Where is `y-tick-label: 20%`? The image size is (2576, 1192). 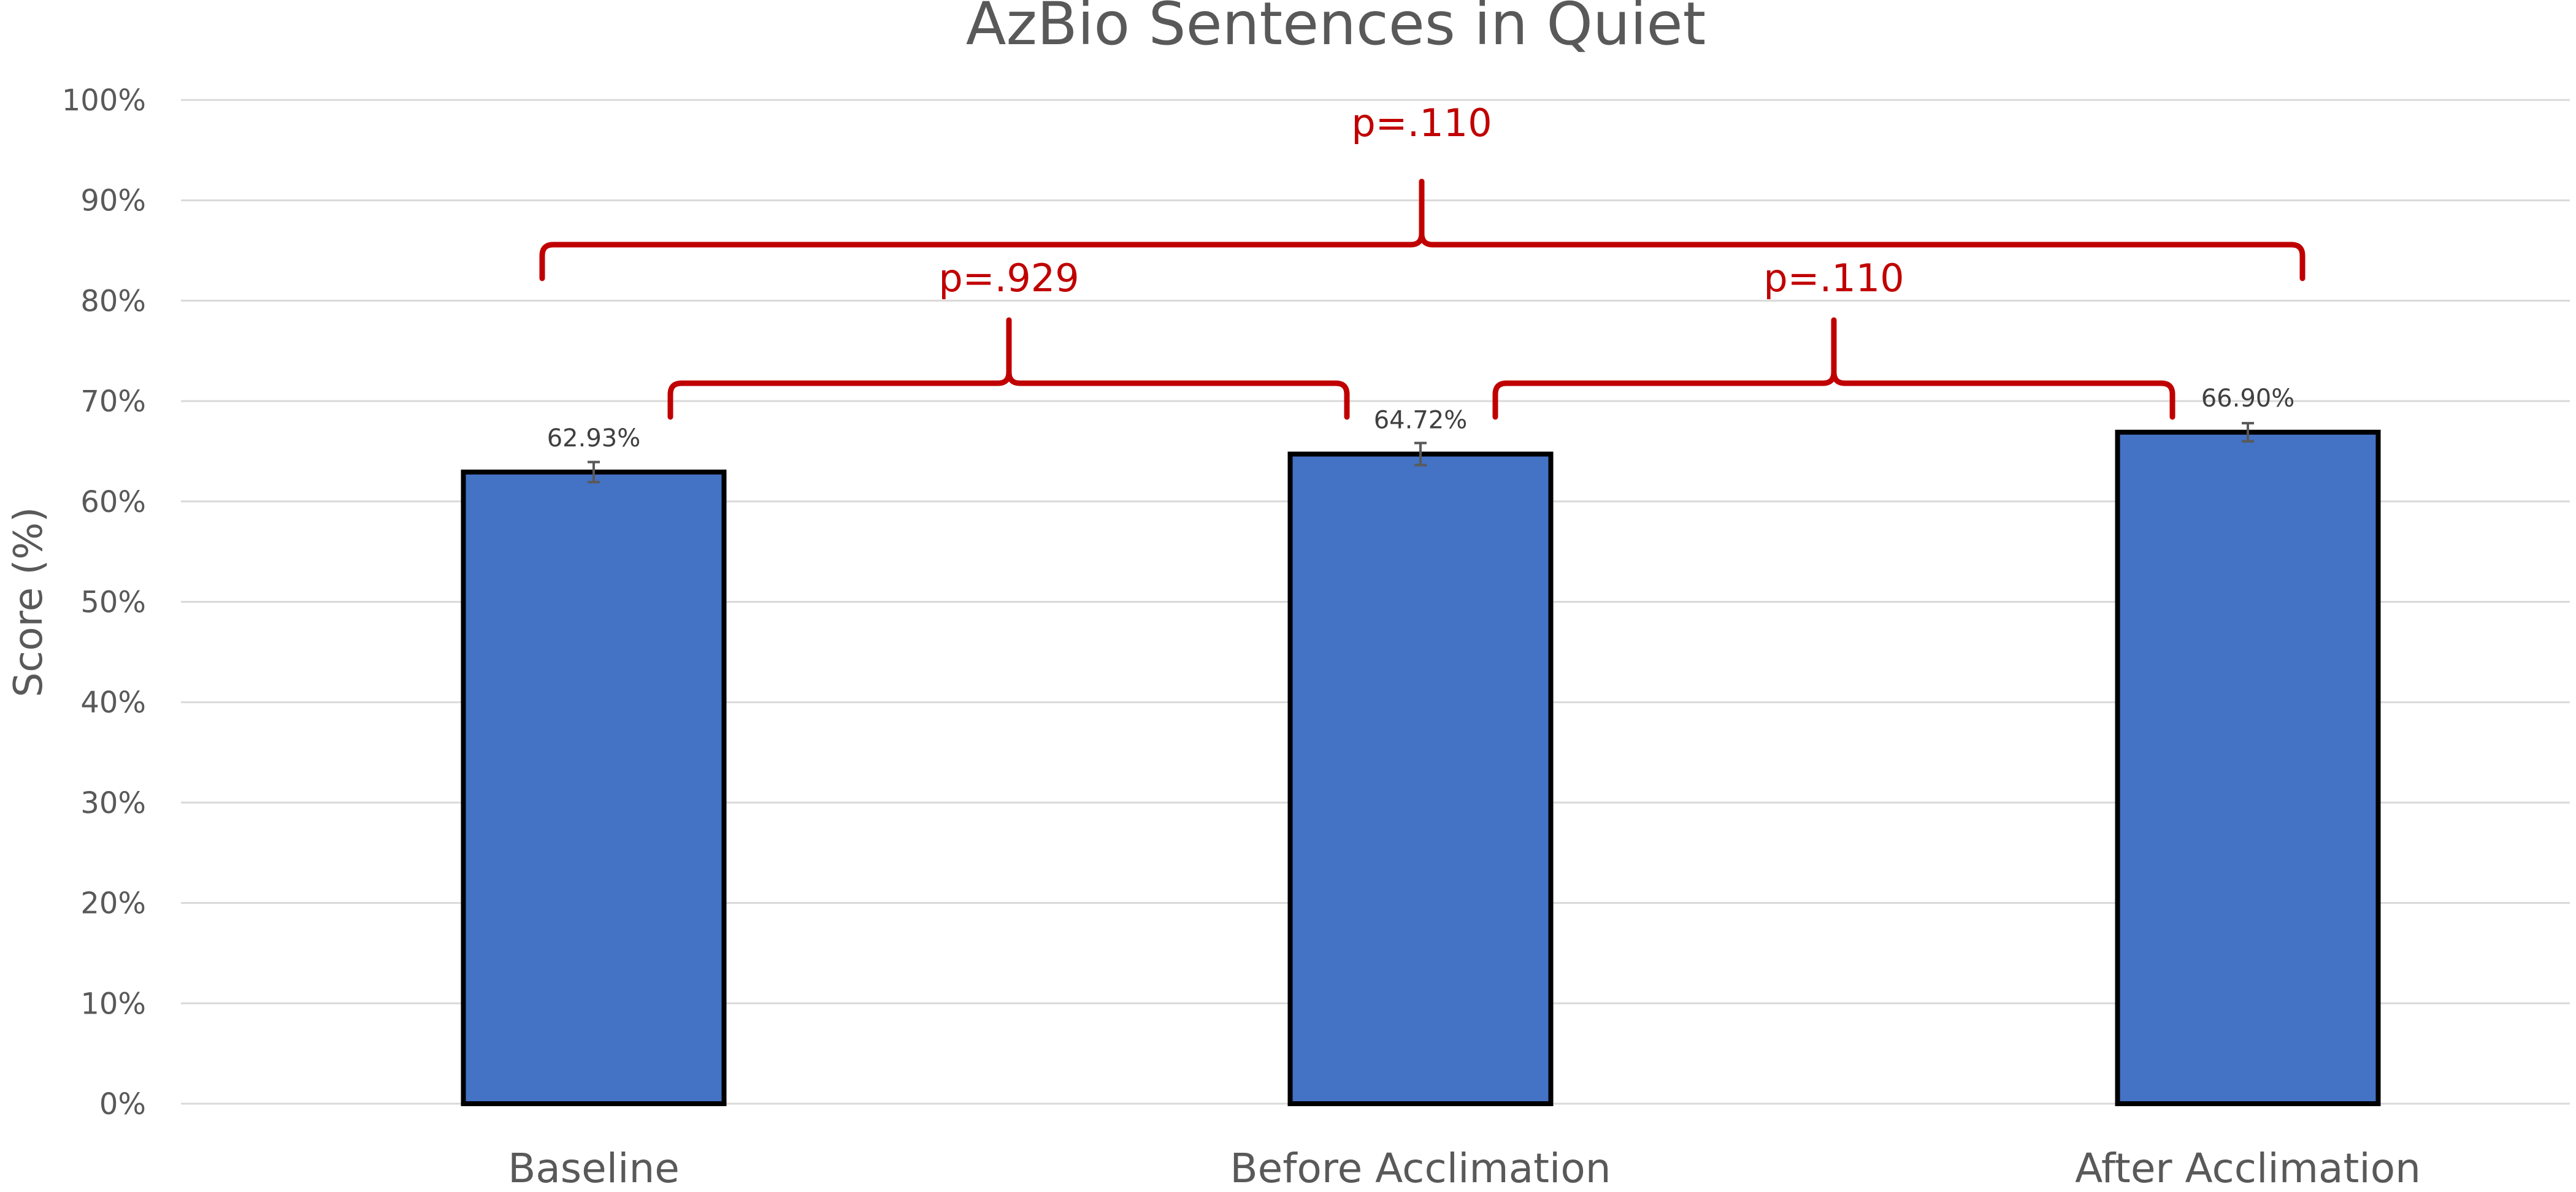
y-tick-label: 20% is located at coordinates (113, 904).